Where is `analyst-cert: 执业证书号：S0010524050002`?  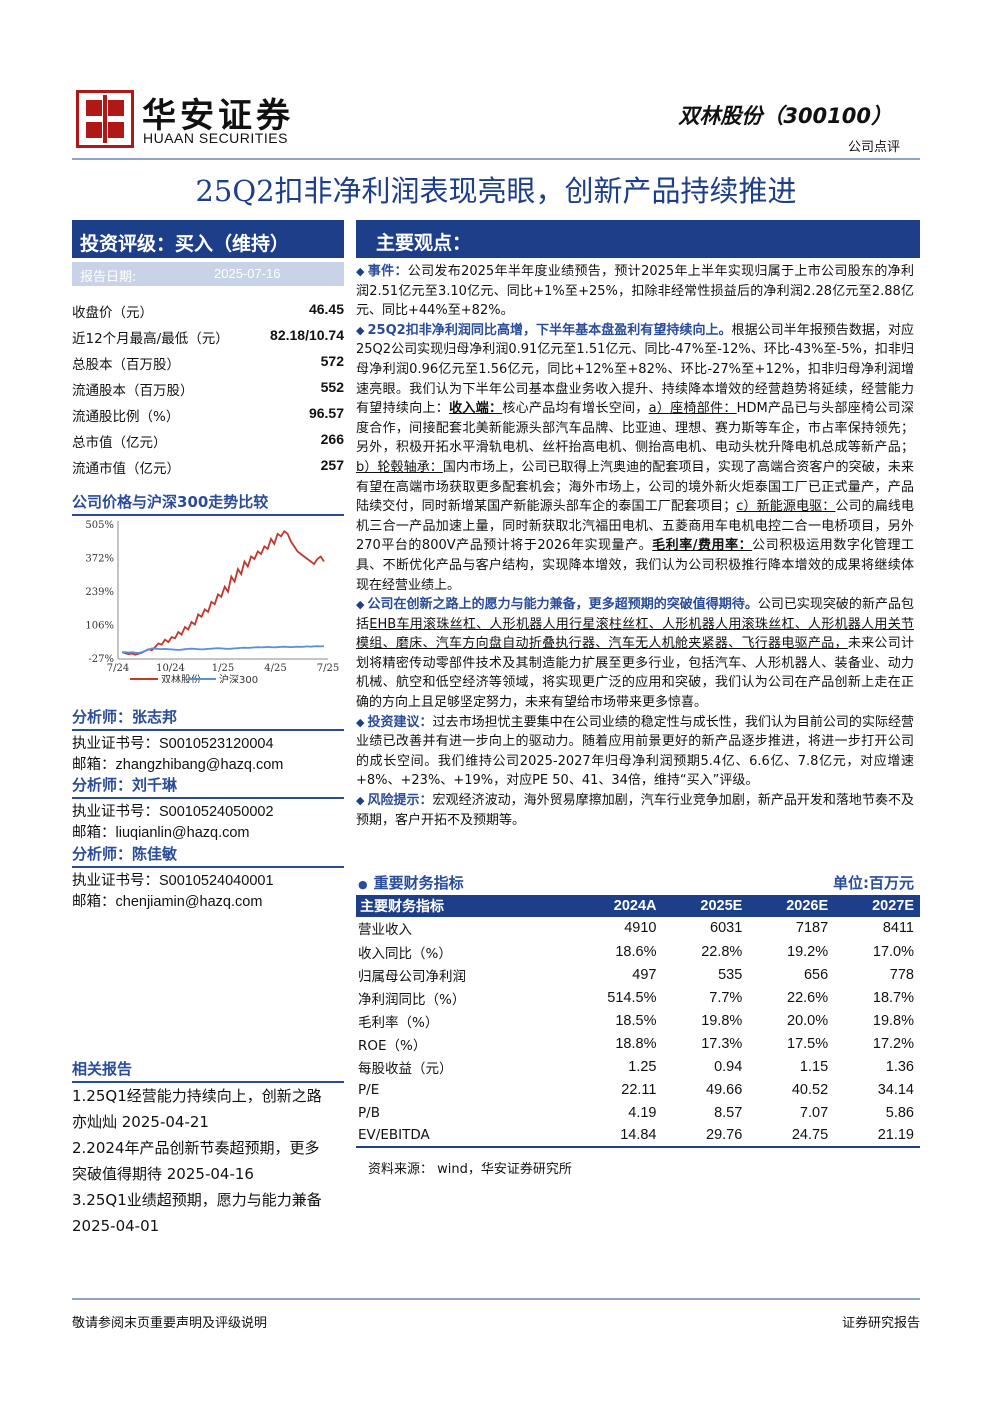 analyst-cert: 执业证书号：S0010524050002 is located at coordinates (173, 812).